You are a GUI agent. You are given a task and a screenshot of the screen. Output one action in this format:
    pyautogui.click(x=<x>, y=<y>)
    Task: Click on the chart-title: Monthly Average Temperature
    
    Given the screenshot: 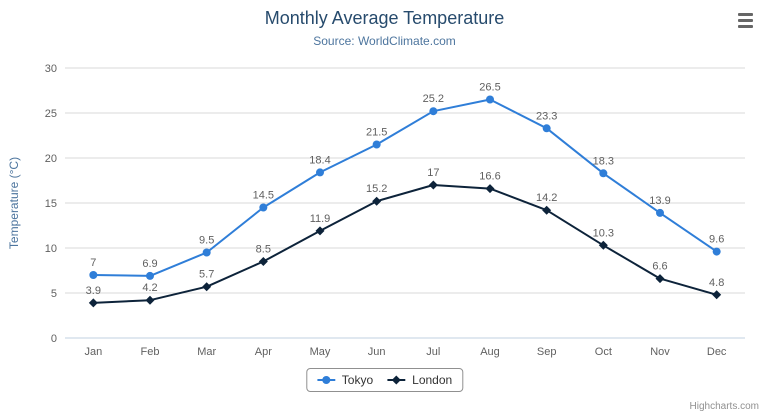 What is the action you would take?
    pyautogui.click(x=384, y=18)
    